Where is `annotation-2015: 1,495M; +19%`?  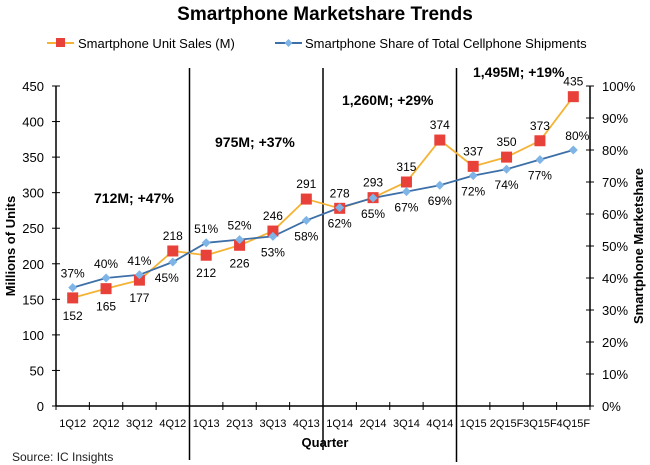 annotation-2015: 1,495M; +19% is located at coordinates (519, 72).